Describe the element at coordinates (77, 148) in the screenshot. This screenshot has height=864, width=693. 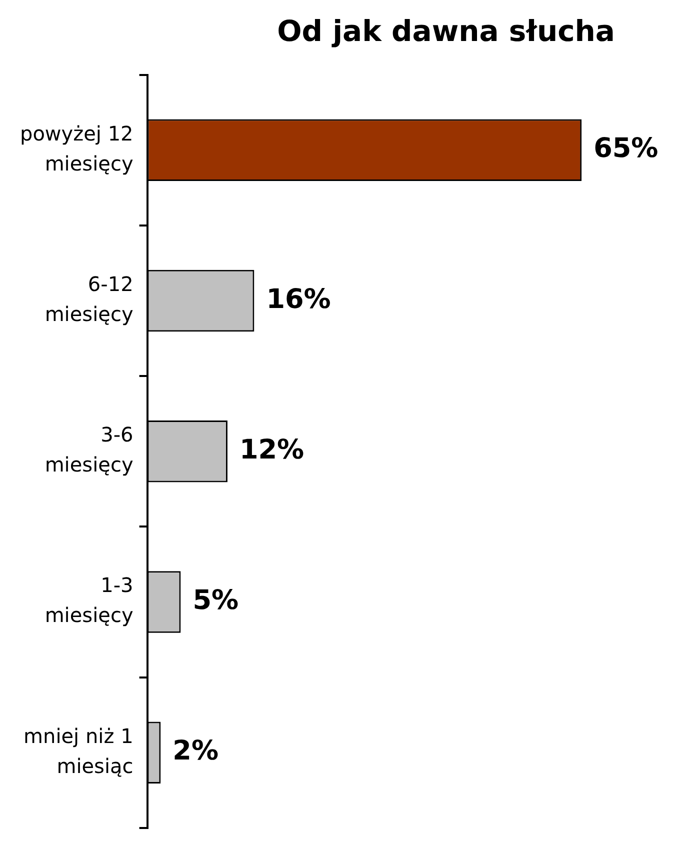
I see `y-tick-label: powyżej 12 miesięcy` at that location.